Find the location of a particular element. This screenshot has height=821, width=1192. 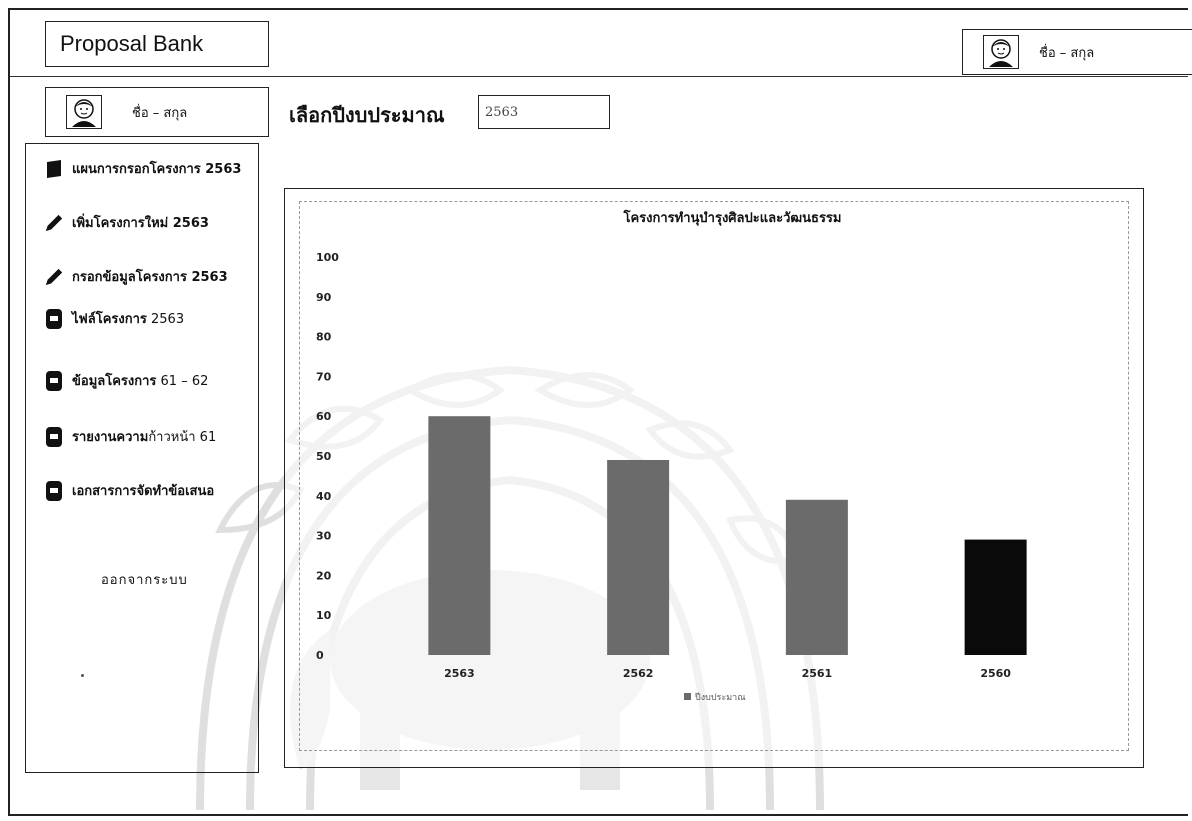

sidebar-user-name: ชื่อ – สกุล is located at coordinates (160, 113).